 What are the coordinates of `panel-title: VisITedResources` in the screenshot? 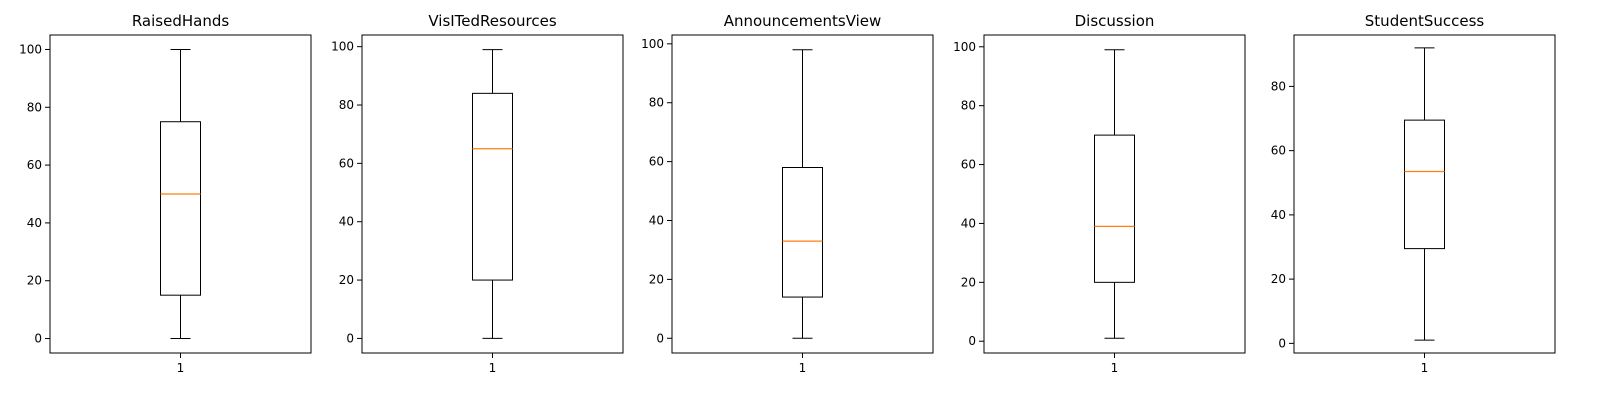 It's located at (492, 21).